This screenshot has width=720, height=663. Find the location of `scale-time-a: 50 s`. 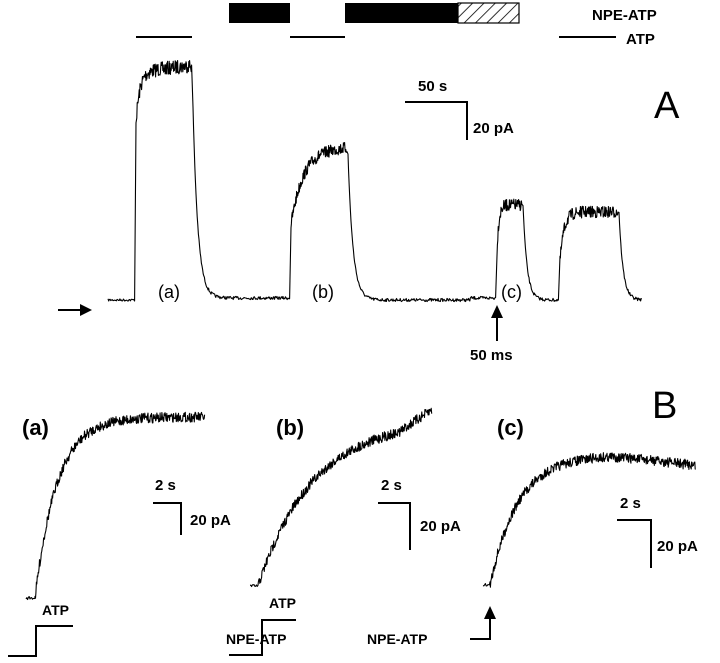

scale-time-a: 50 s is located at coordinates (432, 86).